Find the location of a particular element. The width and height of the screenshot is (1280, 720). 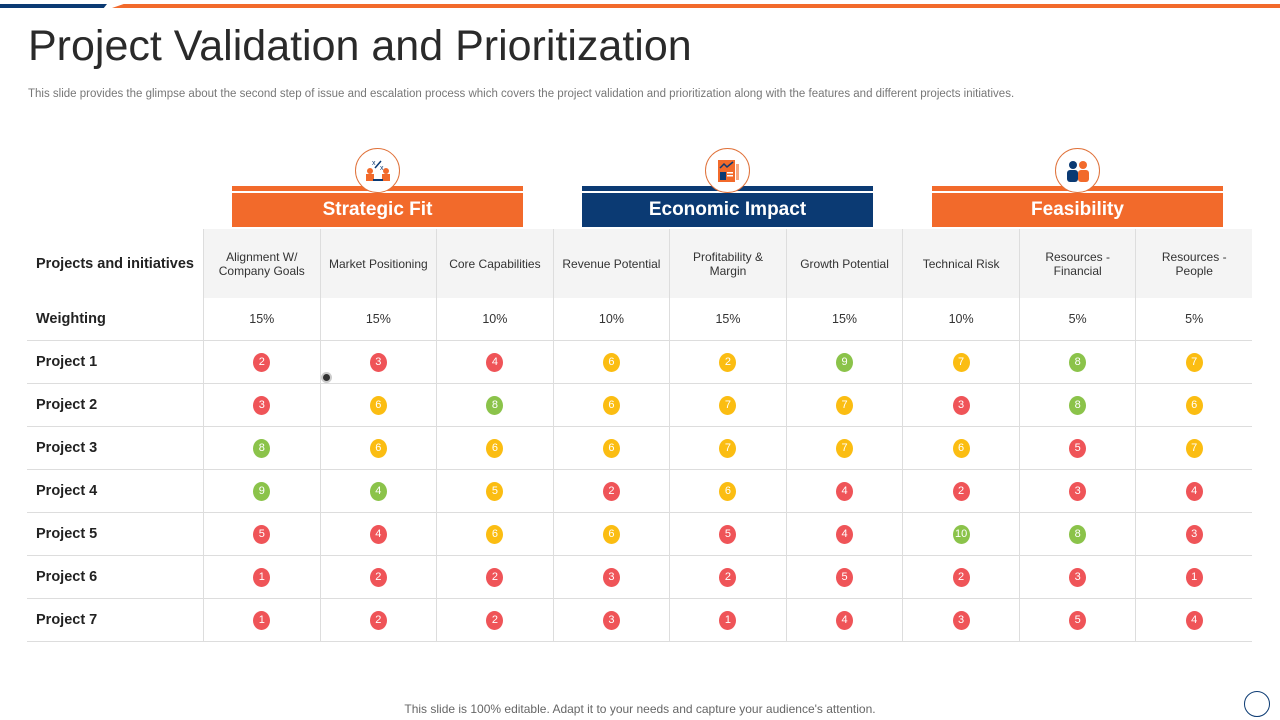

table-row: Project 3 8 6 6 6 7 7 6 5 7 is located at coordinates (639, 448).